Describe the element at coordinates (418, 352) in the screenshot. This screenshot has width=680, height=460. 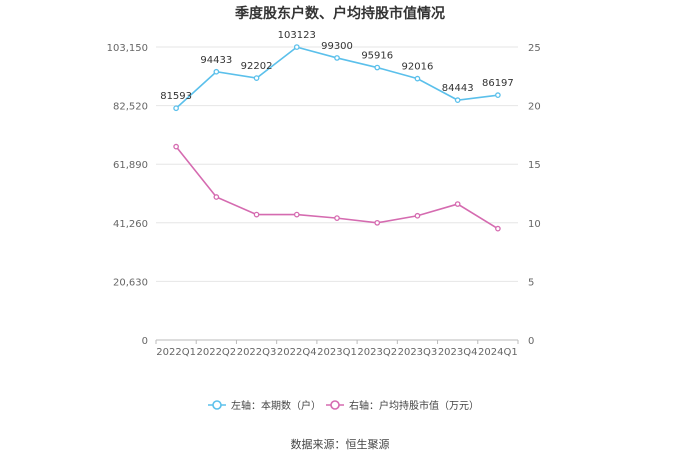
I see `x-tick-label: 2023Q3` at that location.